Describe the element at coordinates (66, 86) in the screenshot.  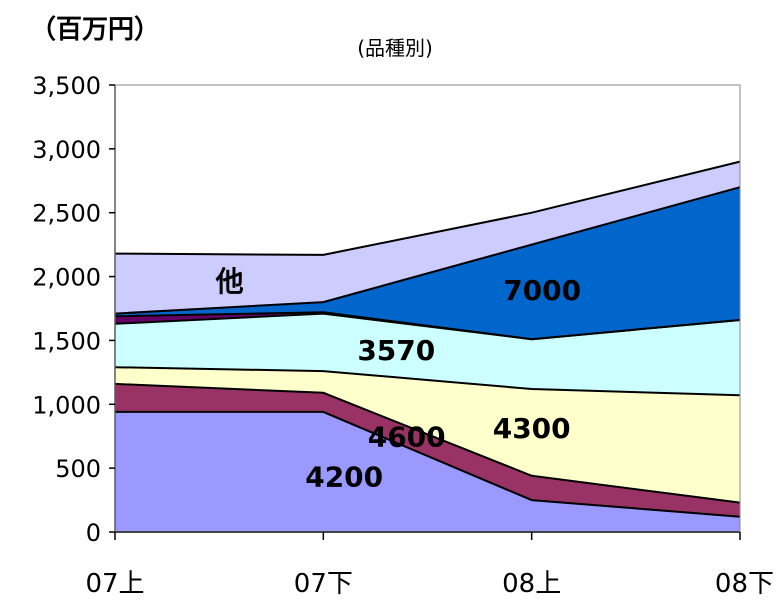
I see `y-tick-label: 3,500` at that location.